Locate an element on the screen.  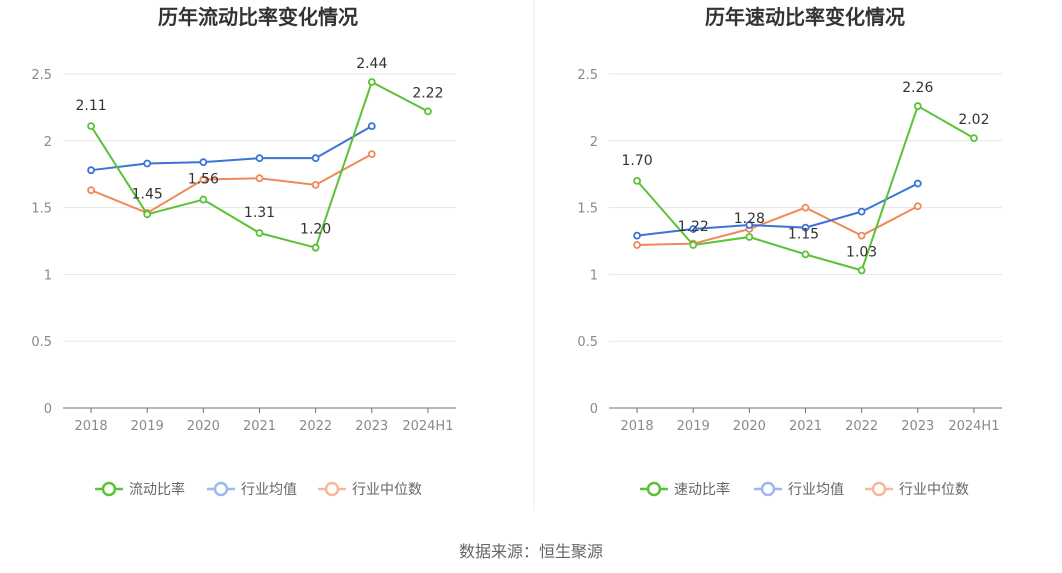
data-label: 1.56 is located at coordinates (203, 180).